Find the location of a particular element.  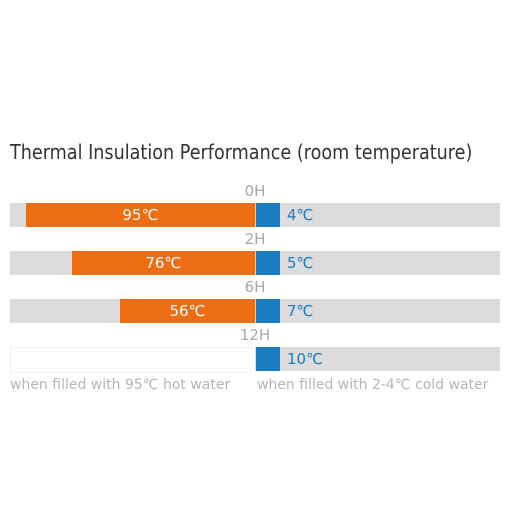

hot-value-label: 95℃ is located at coordinates (140, 215).